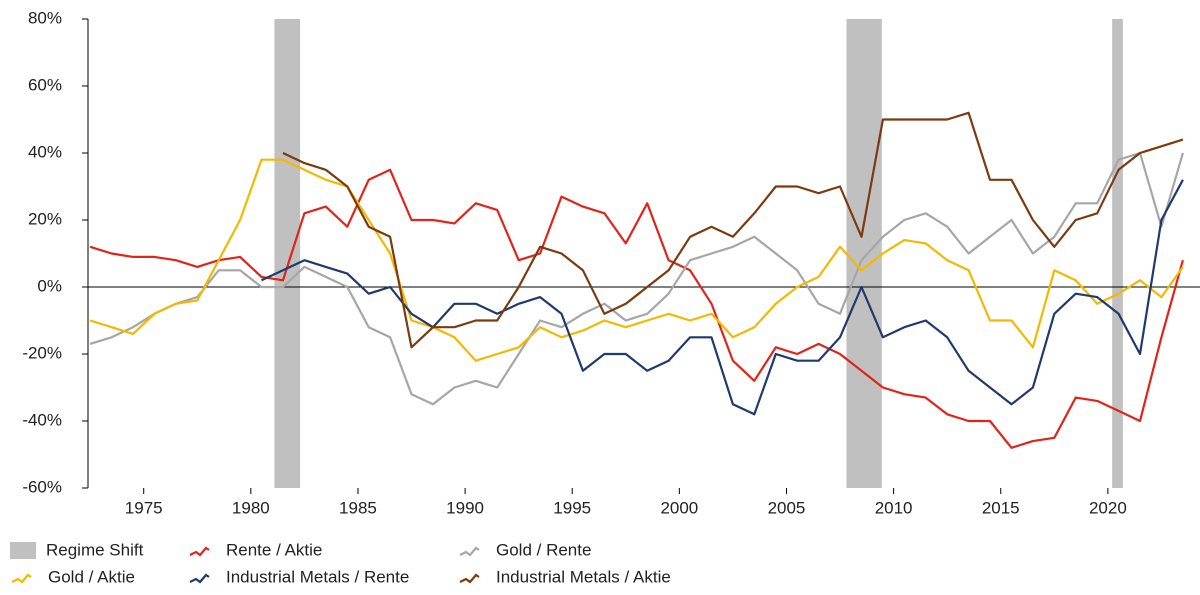 This screenshot has height=595, width=1200. I want to click on y-tick-label: 40%, so click(45, 151).